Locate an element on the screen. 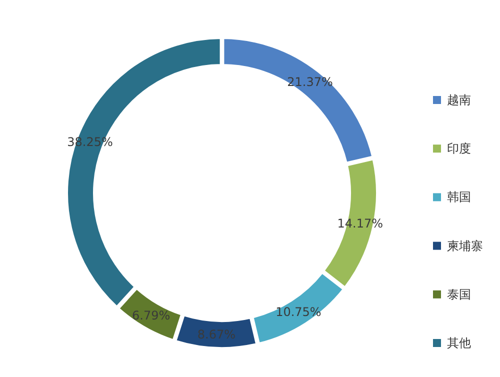  data-label: 8.67% is located at coordinates (216, 334).